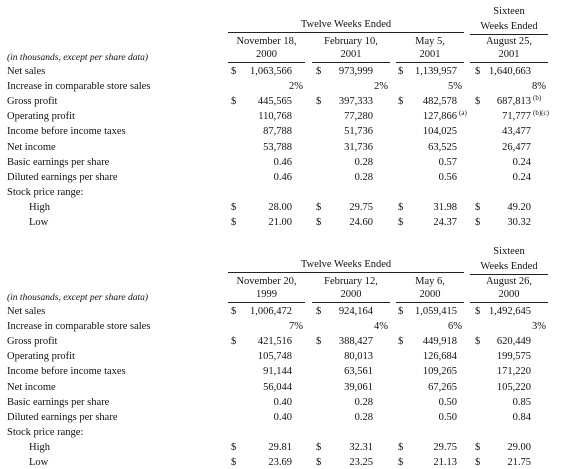  Describe the element at coordinates (296, 87) in the screenshot. I see `amount: 2%` at that location.